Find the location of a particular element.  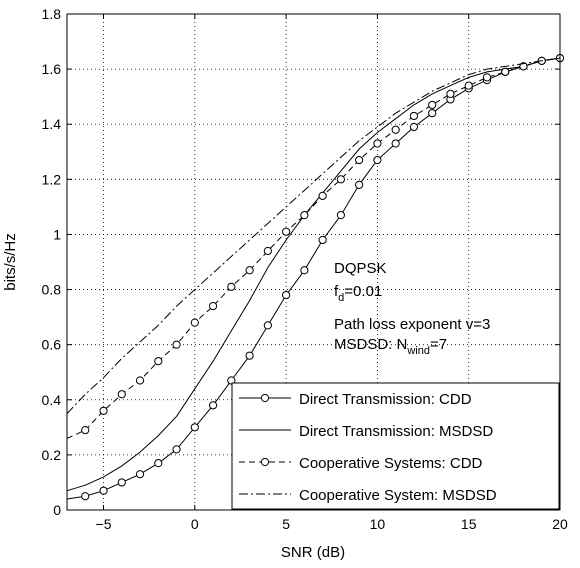

y-tick-label: 0.8 is located at coordinates (52, 290).